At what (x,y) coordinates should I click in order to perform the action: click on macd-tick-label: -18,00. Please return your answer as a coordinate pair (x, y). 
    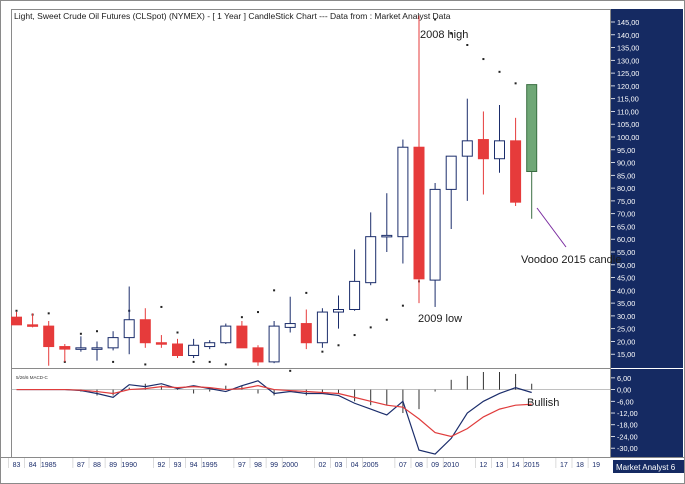
    Looking at the image, I should click on (627, 425).